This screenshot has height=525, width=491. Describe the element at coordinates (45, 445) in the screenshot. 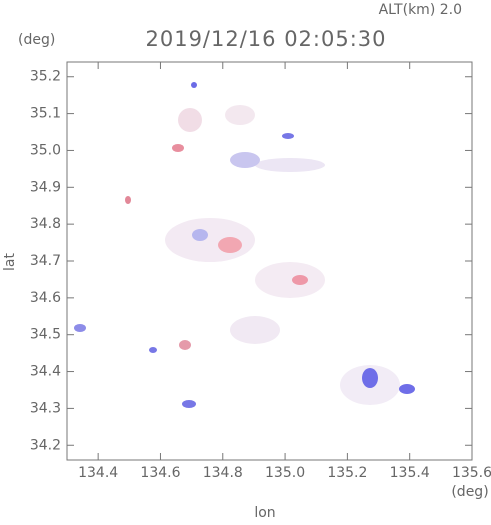

I see `y-tick-label: 34.2` at that location.